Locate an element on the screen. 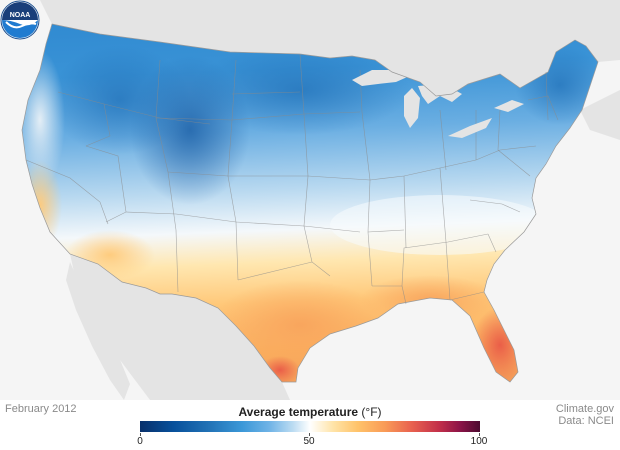 The height and width of the screenshot is (450, 620). baja-land is located at coordinates (98, 331).